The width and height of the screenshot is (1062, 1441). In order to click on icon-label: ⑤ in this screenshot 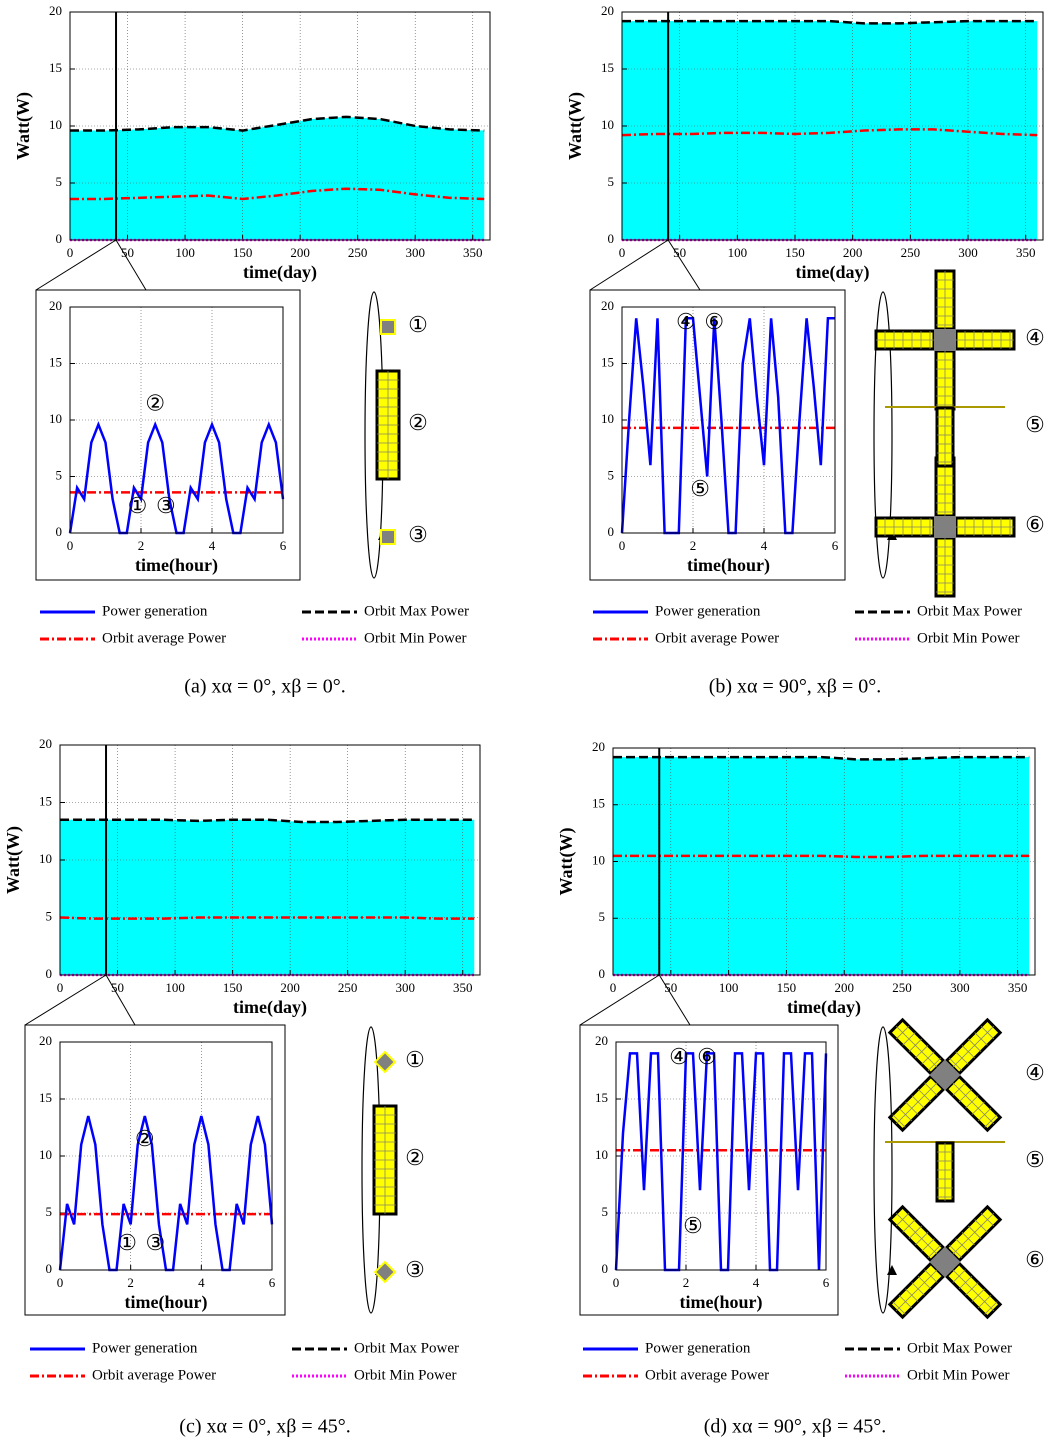, I will do `click(1035, 1159)`.